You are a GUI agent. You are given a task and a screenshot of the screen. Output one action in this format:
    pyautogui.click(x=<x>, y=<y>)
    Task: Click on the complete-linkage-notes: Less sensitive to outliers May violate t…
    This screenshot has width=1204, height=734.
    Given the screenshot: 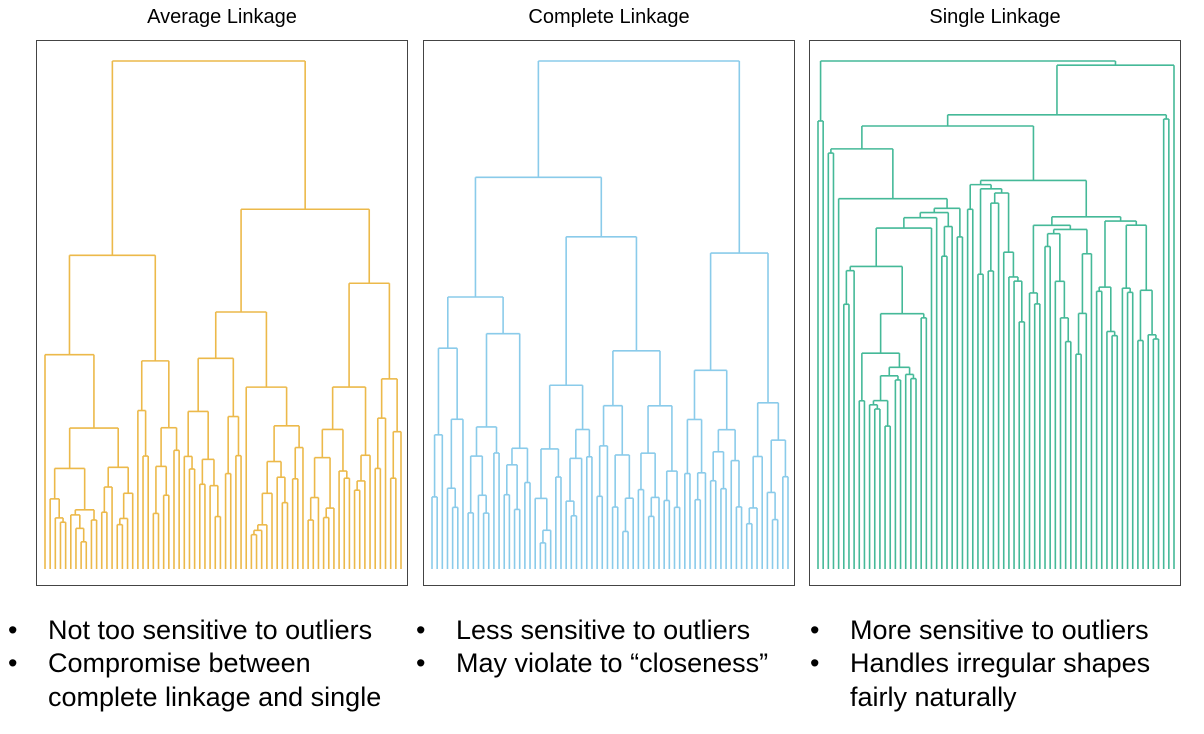 What is the action you would take?
    pyautogui.click(x=612, y=647)
    